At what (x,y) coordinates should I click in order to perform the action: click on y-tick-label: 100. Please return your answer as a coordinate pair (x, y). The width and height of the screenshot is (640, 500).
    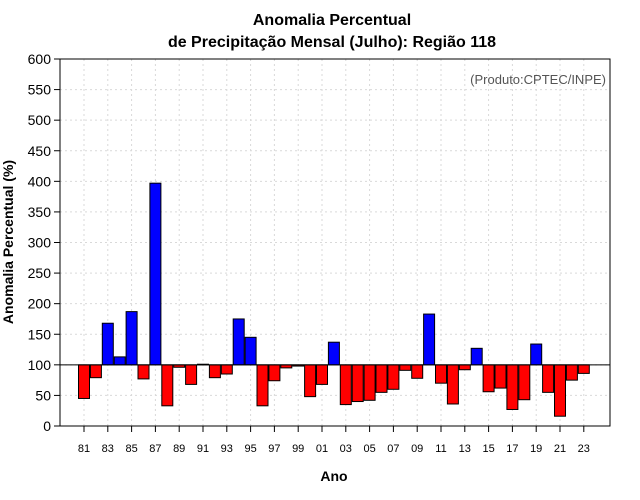
    Looking at the image, I should click on (40, 365).